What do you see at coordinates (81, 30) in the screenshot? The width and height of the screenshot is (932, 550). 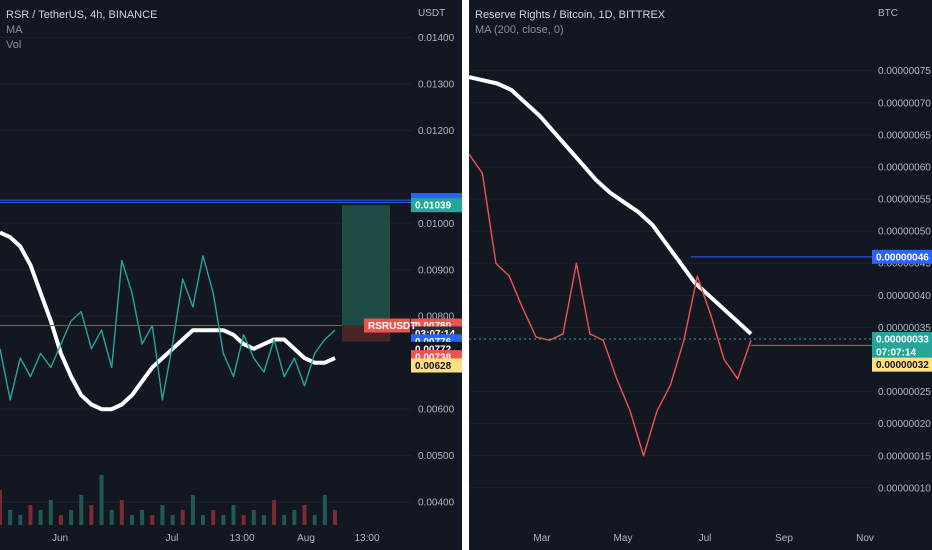 I see `left-legend: RSR / TetherUS, 4h, BINANCE MA Vol` at bounding box center [81, 30].